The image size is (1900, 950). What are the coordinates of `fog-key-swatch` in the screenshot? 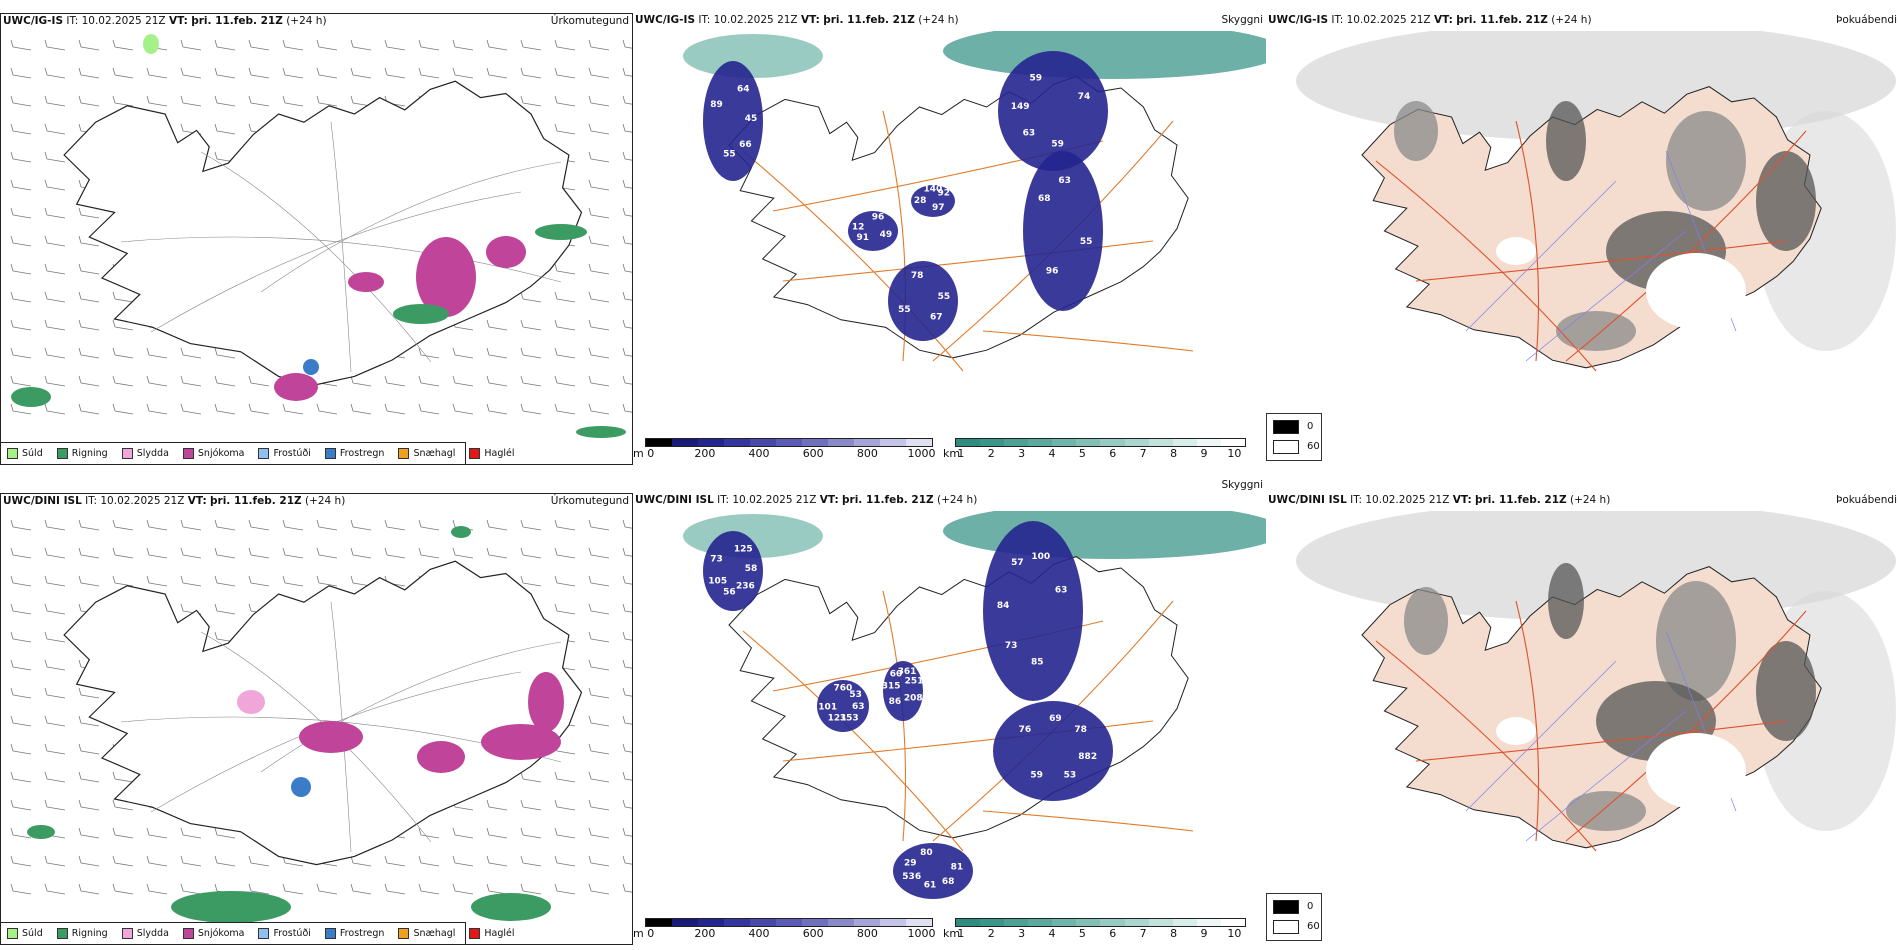 It's located at (1286, 427).